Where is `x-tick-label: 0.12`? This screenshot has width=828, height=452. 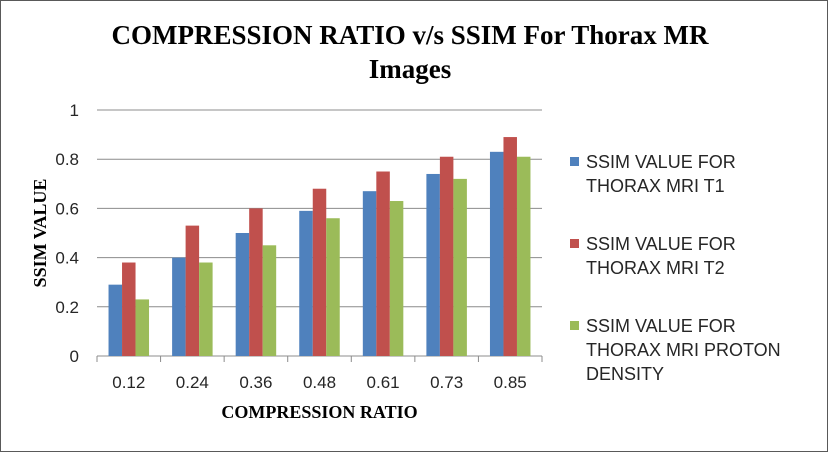 x-tick-label: 0.12 is located at coordinates (128, 382).